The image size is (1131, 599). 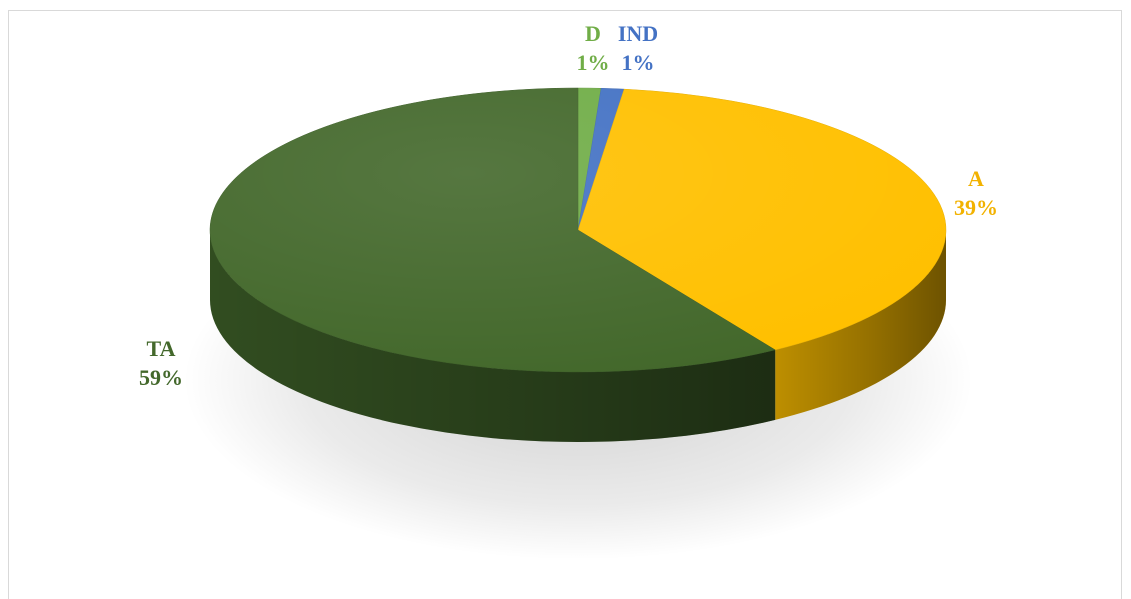 What do you see at coordinates (638, 62) in the screenshot?
I see `slice-percent-ind: 1%` at bounding box center [638, 62].